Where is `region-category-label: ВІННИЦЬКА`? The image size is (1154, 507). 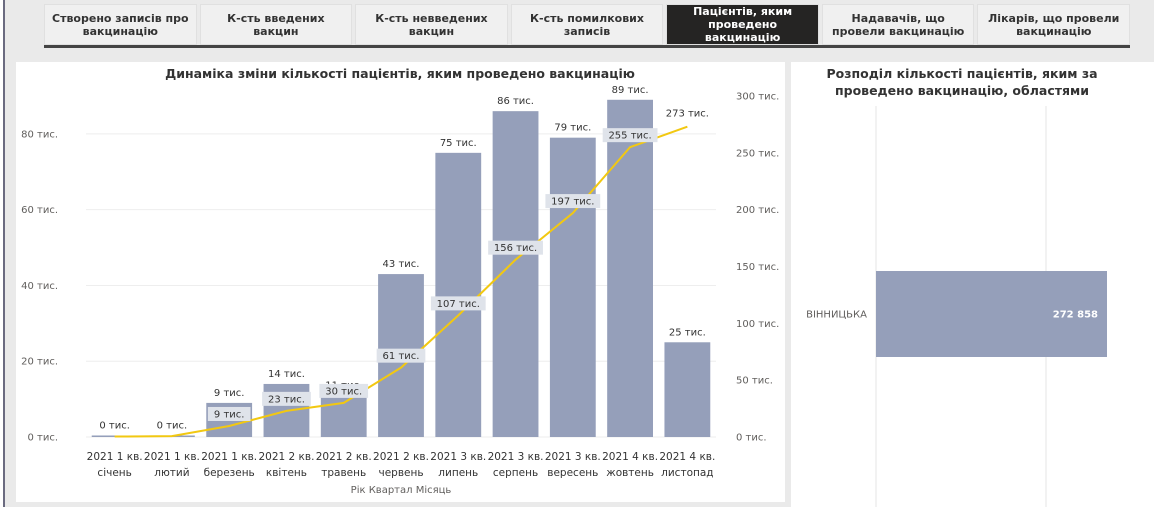 region-category-label: ВІННИЦЬКА is located at coordinates (836, 315).